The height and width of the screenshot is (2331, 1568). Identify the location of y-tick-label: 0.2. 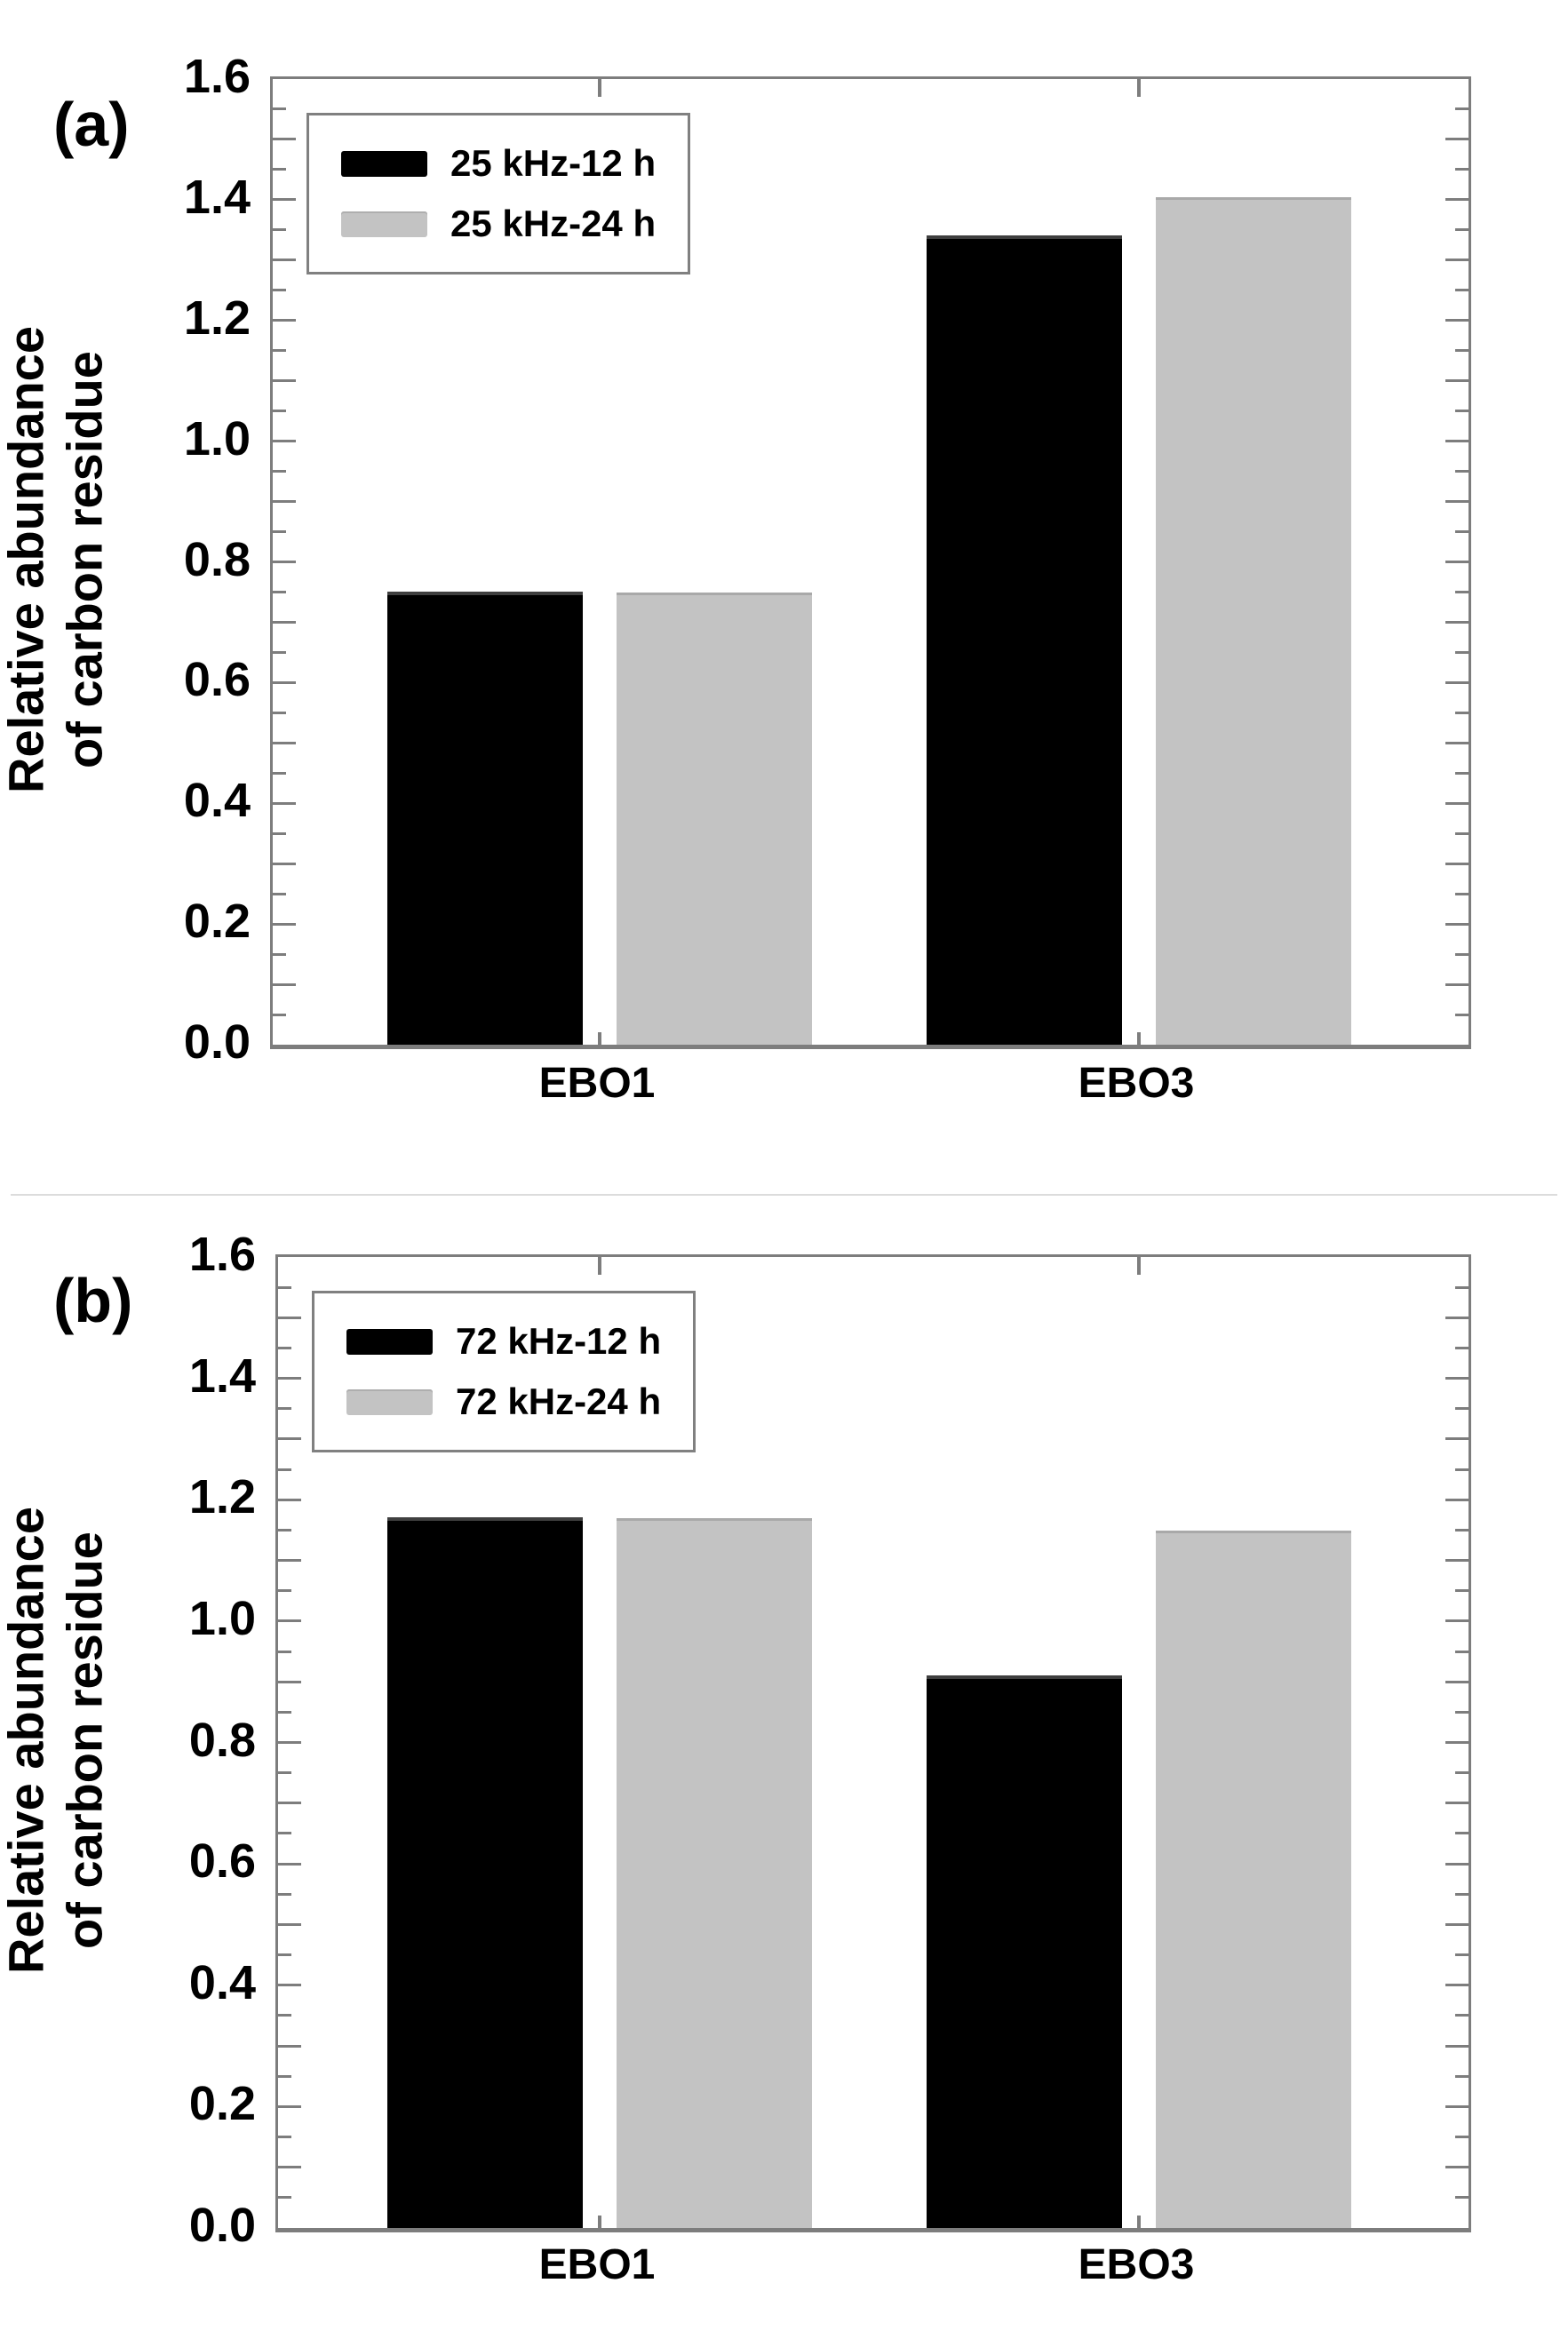
(217, 922).